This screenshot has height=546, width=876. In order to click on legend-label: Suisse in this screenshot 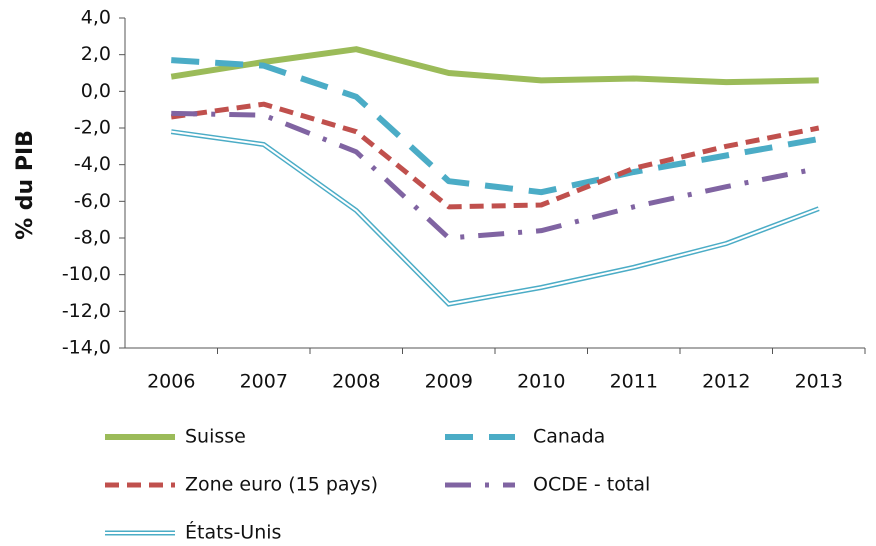, I will do `click(215, 437)`.